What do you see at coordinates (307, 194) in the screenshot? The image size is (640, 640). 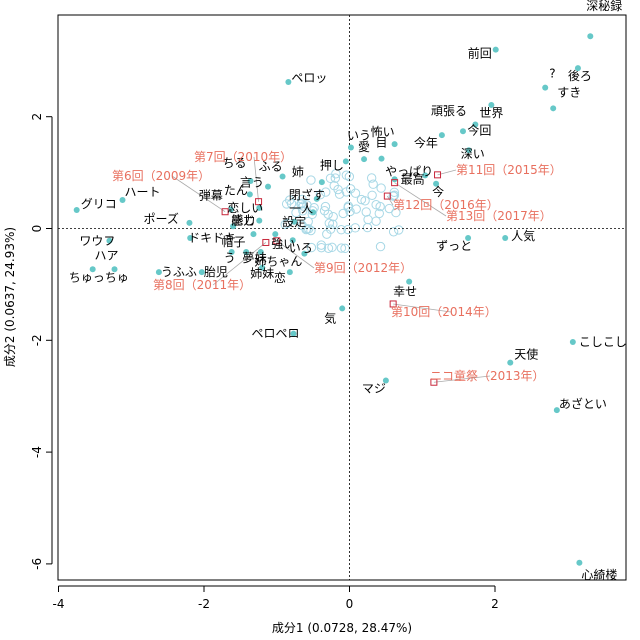 I see `word-label: 閉ざす` at bounding box center [307, 194].